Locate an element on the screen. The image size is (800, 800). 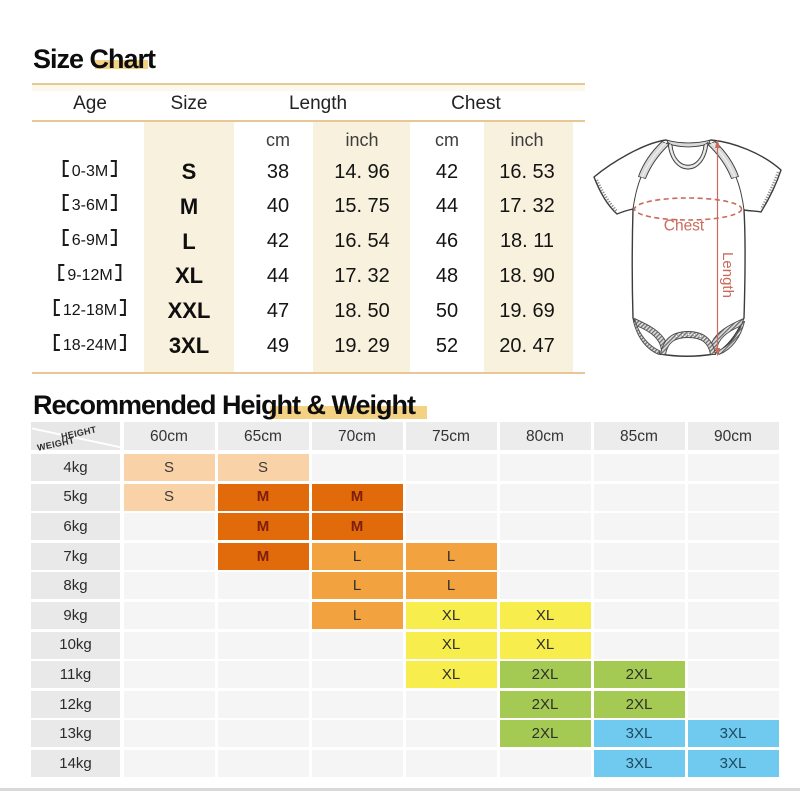
svg-text: Chest is located at coordinates (684, 226).